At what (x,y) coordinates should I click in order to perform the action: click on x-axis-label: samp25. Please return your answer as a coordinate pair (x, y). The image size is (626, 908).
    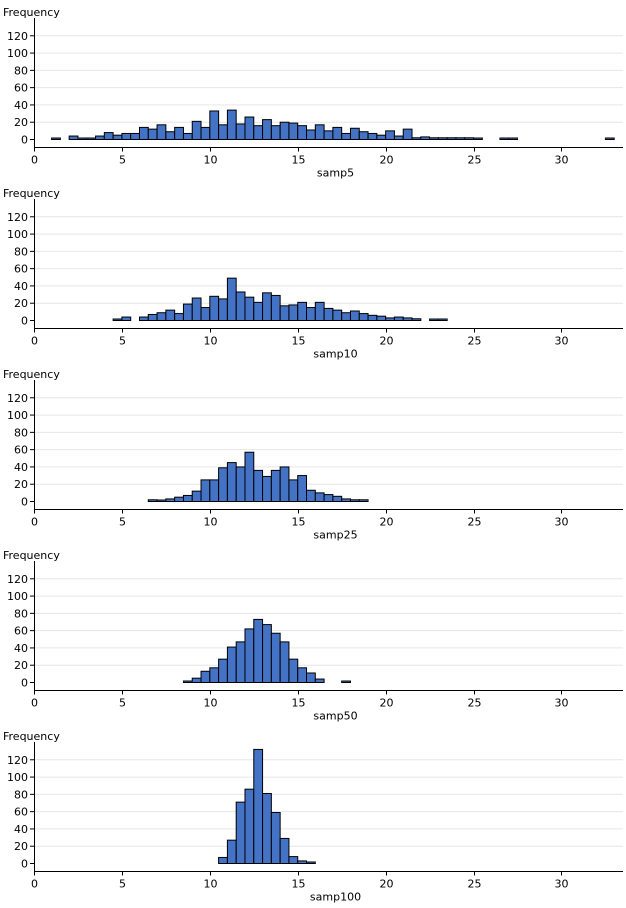
    Looking at the image, I should click on (335, 535).